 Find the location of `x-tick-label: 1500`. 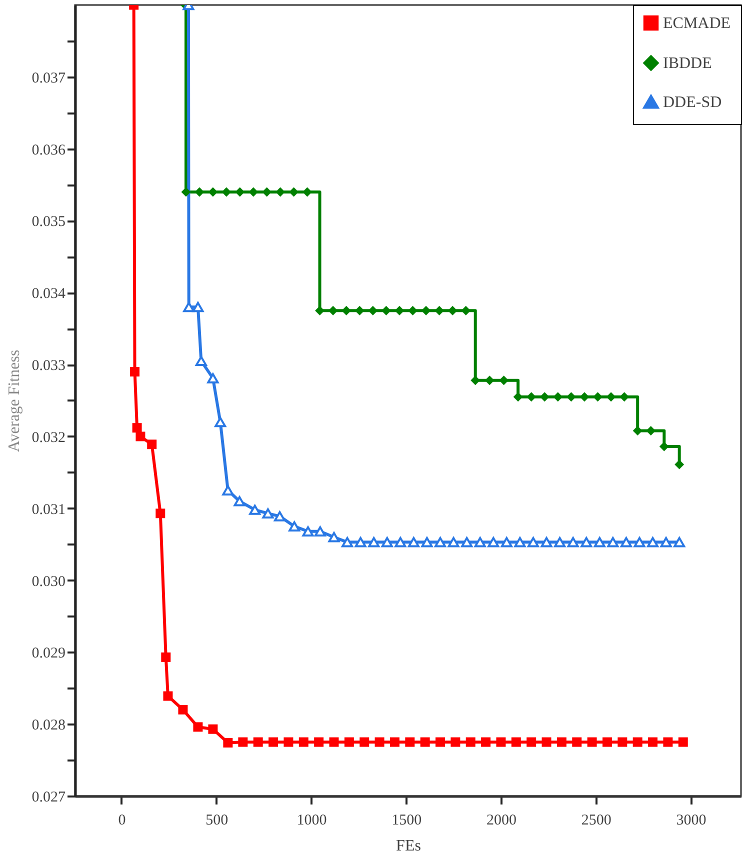

x-tick-label: 1500 is located at coordinates (407, 820).